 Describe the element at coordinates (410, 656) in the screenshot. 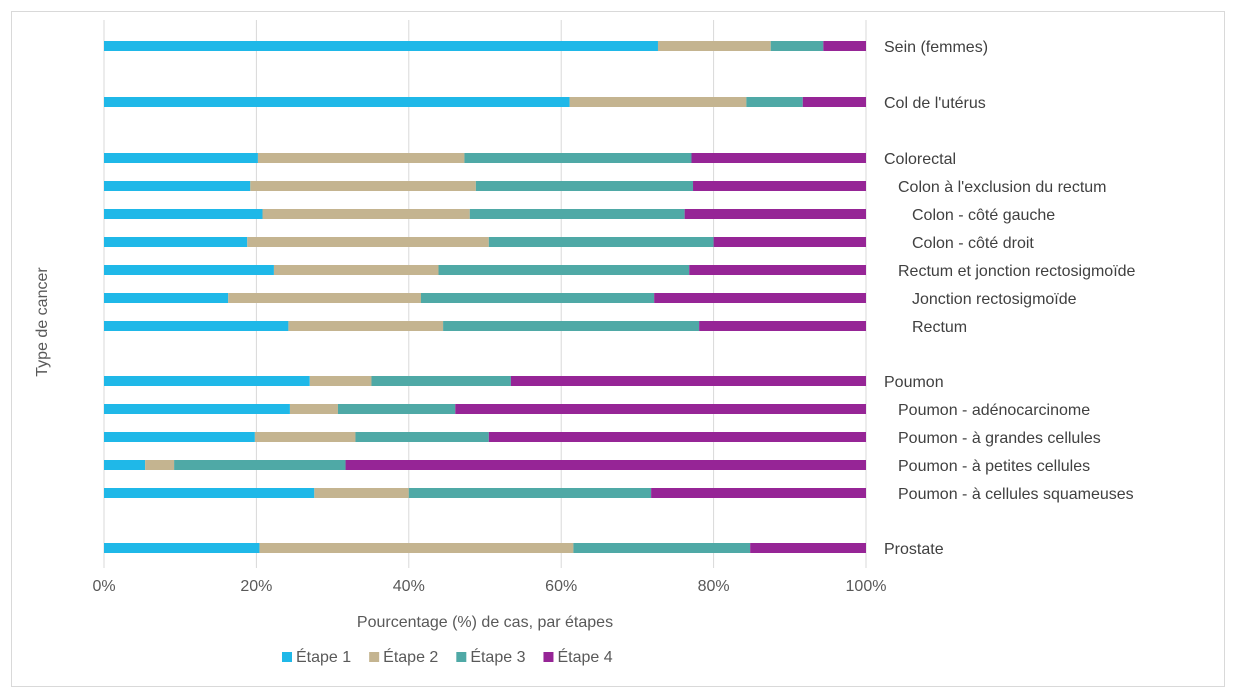

I see `legend-label: Étape 2` at that location.